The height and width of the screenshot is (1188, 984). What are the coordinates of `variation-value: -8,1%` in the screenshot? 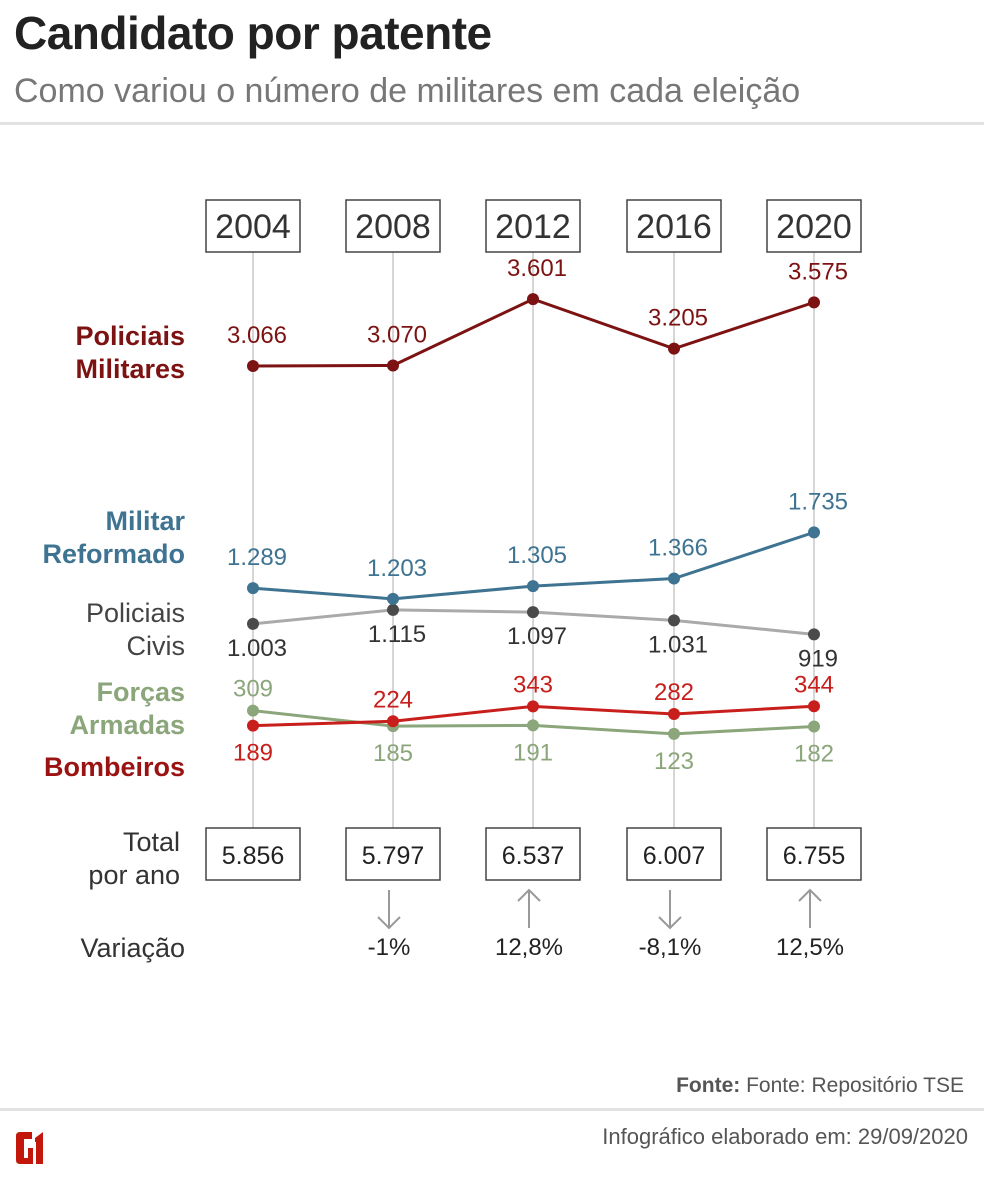 It's located at (670, 947).